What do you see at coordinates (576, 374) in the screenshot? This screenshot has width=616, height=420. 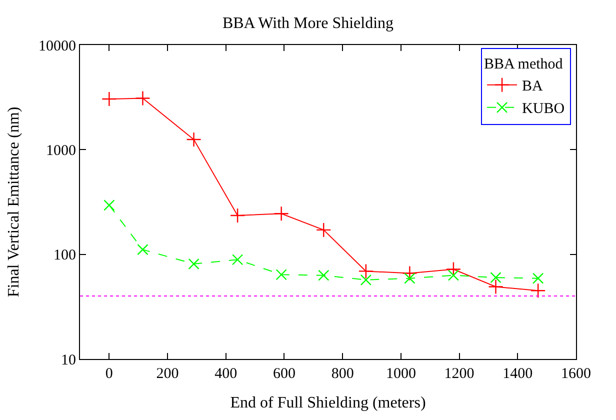 I see `x-tick-label: 1600` at bounding box center [576, 374].